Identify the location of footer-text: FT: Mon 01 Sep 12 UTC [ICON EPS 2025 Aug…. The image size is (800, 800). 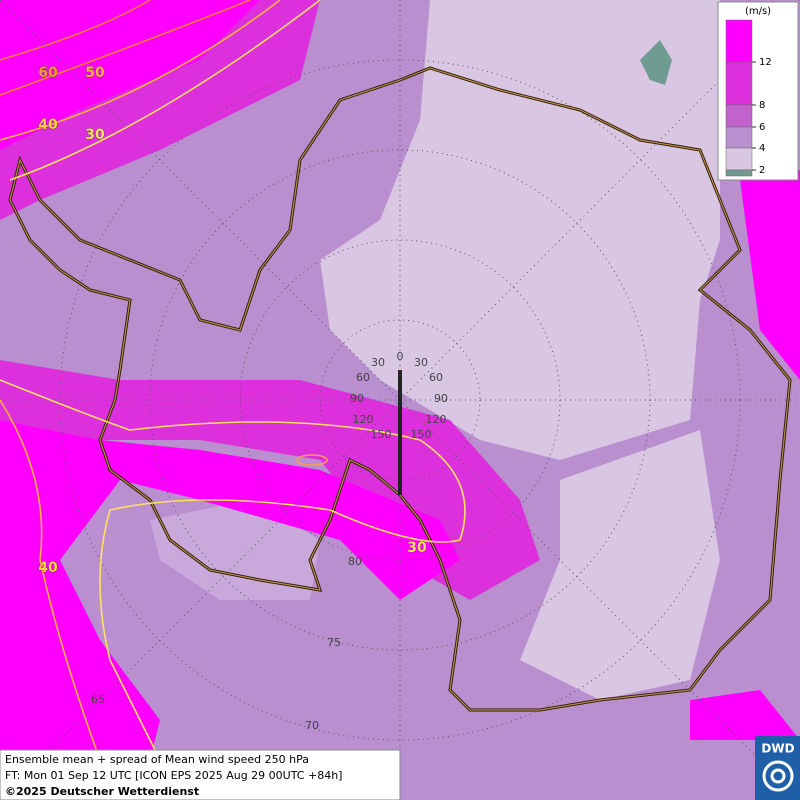
(173, 775).